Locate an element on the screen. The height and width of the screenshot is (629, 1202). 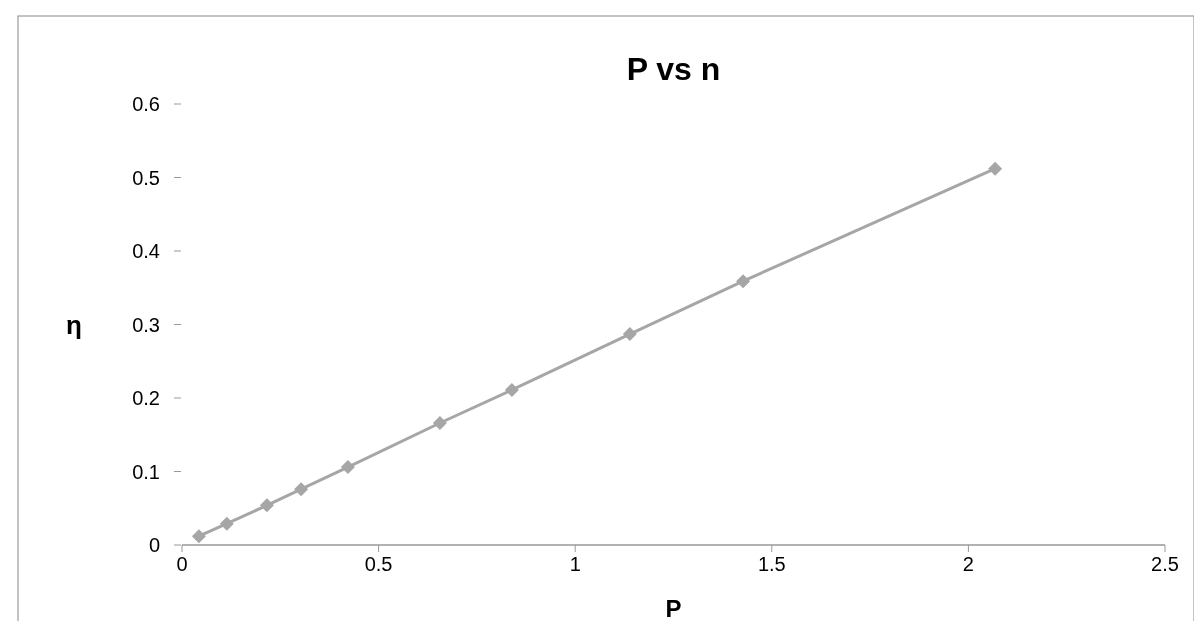
y-axis-title: η is located at coordinates (74, 324).